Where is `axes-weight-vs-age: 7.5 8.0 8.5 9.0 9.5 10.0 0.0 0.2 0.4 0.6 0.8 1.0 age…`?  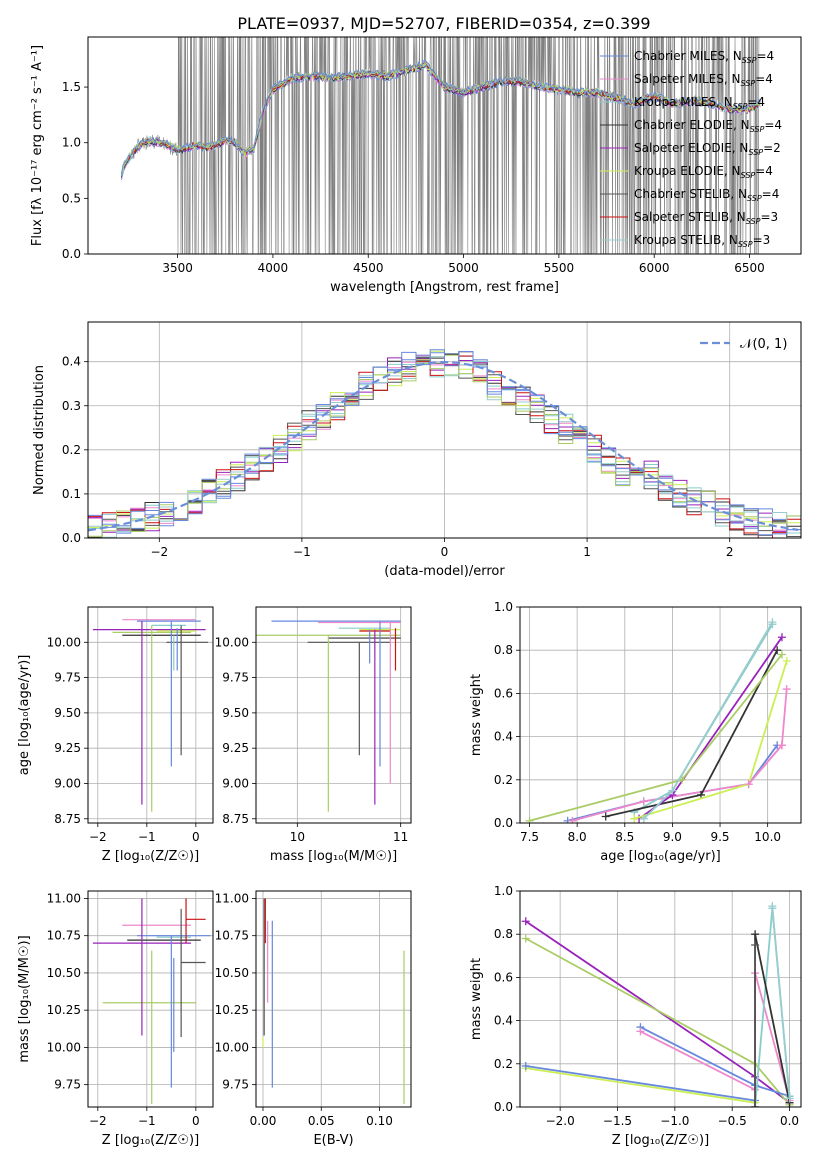
axes-weight-vs-age: 7.5 8.0 8.5 9.0 9.5 10.0 0.0 0.2 0.4 0.6 0.8 1.0 age… is located at coordinates (635, 732).